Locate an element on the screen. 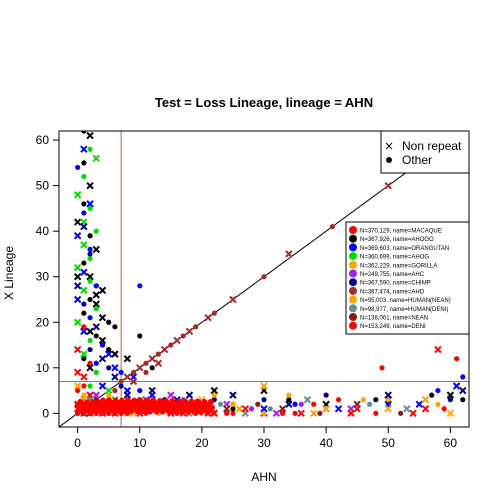 This screenshot has height=500, width=500. x-tick-label: 50 is located at coordinates (389, 443).